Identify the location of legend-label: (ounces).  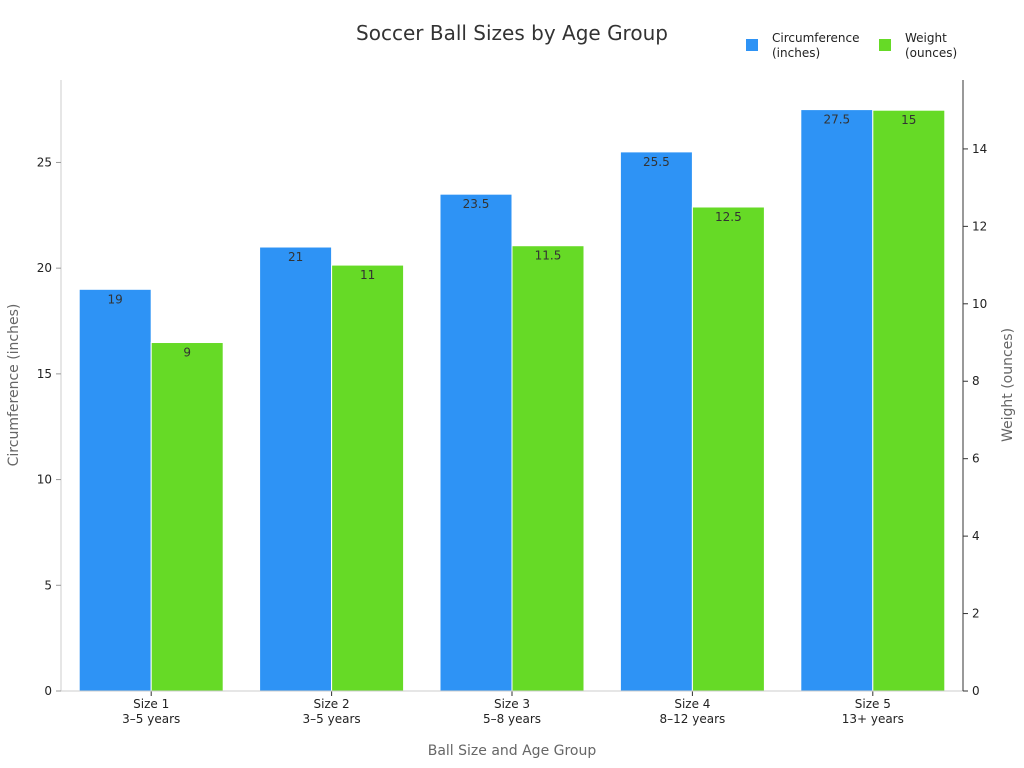
(931, 53).